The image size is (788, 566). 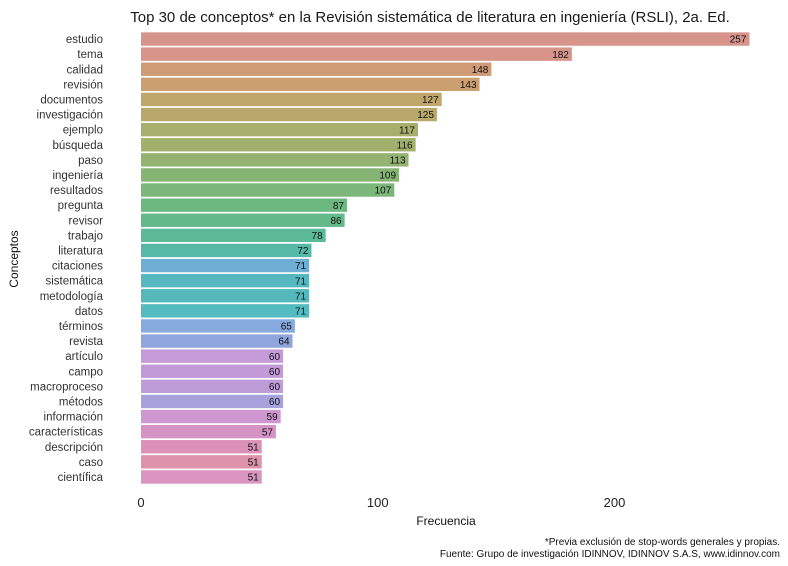 I want to click on category-label: campo, so click(x=85, y=372).